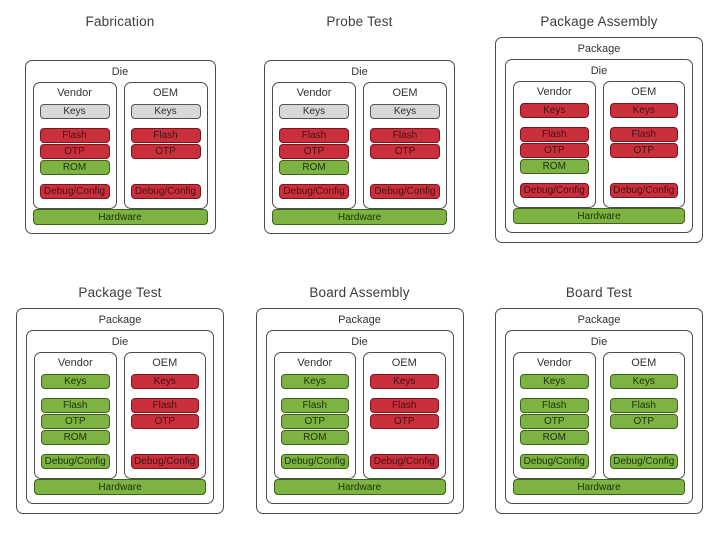 The width and height of the screenshot is (719, 545). Describe the element at coordinates (120, 292) in the screenshot. I see `stage-title: Package Test` at that location.